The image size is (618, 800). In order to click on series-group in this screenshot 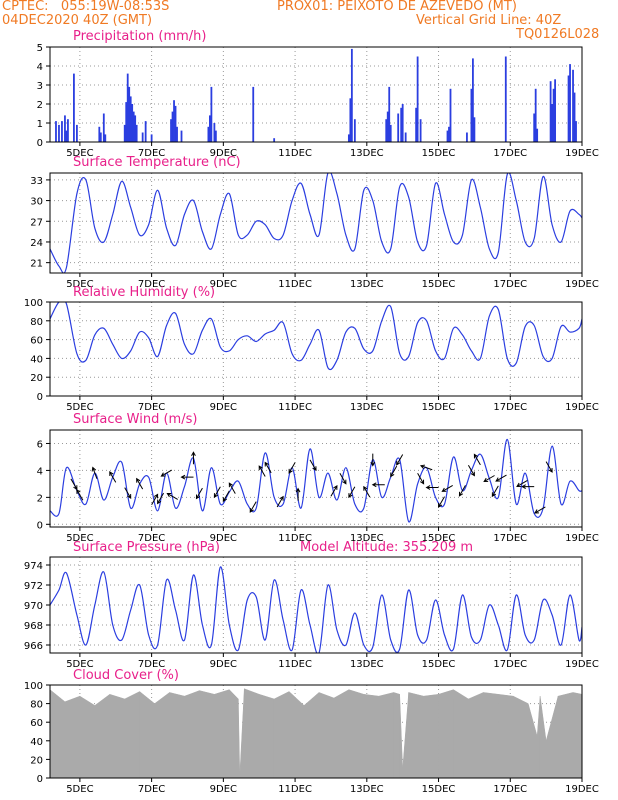, I will do `click(316, 609)`.